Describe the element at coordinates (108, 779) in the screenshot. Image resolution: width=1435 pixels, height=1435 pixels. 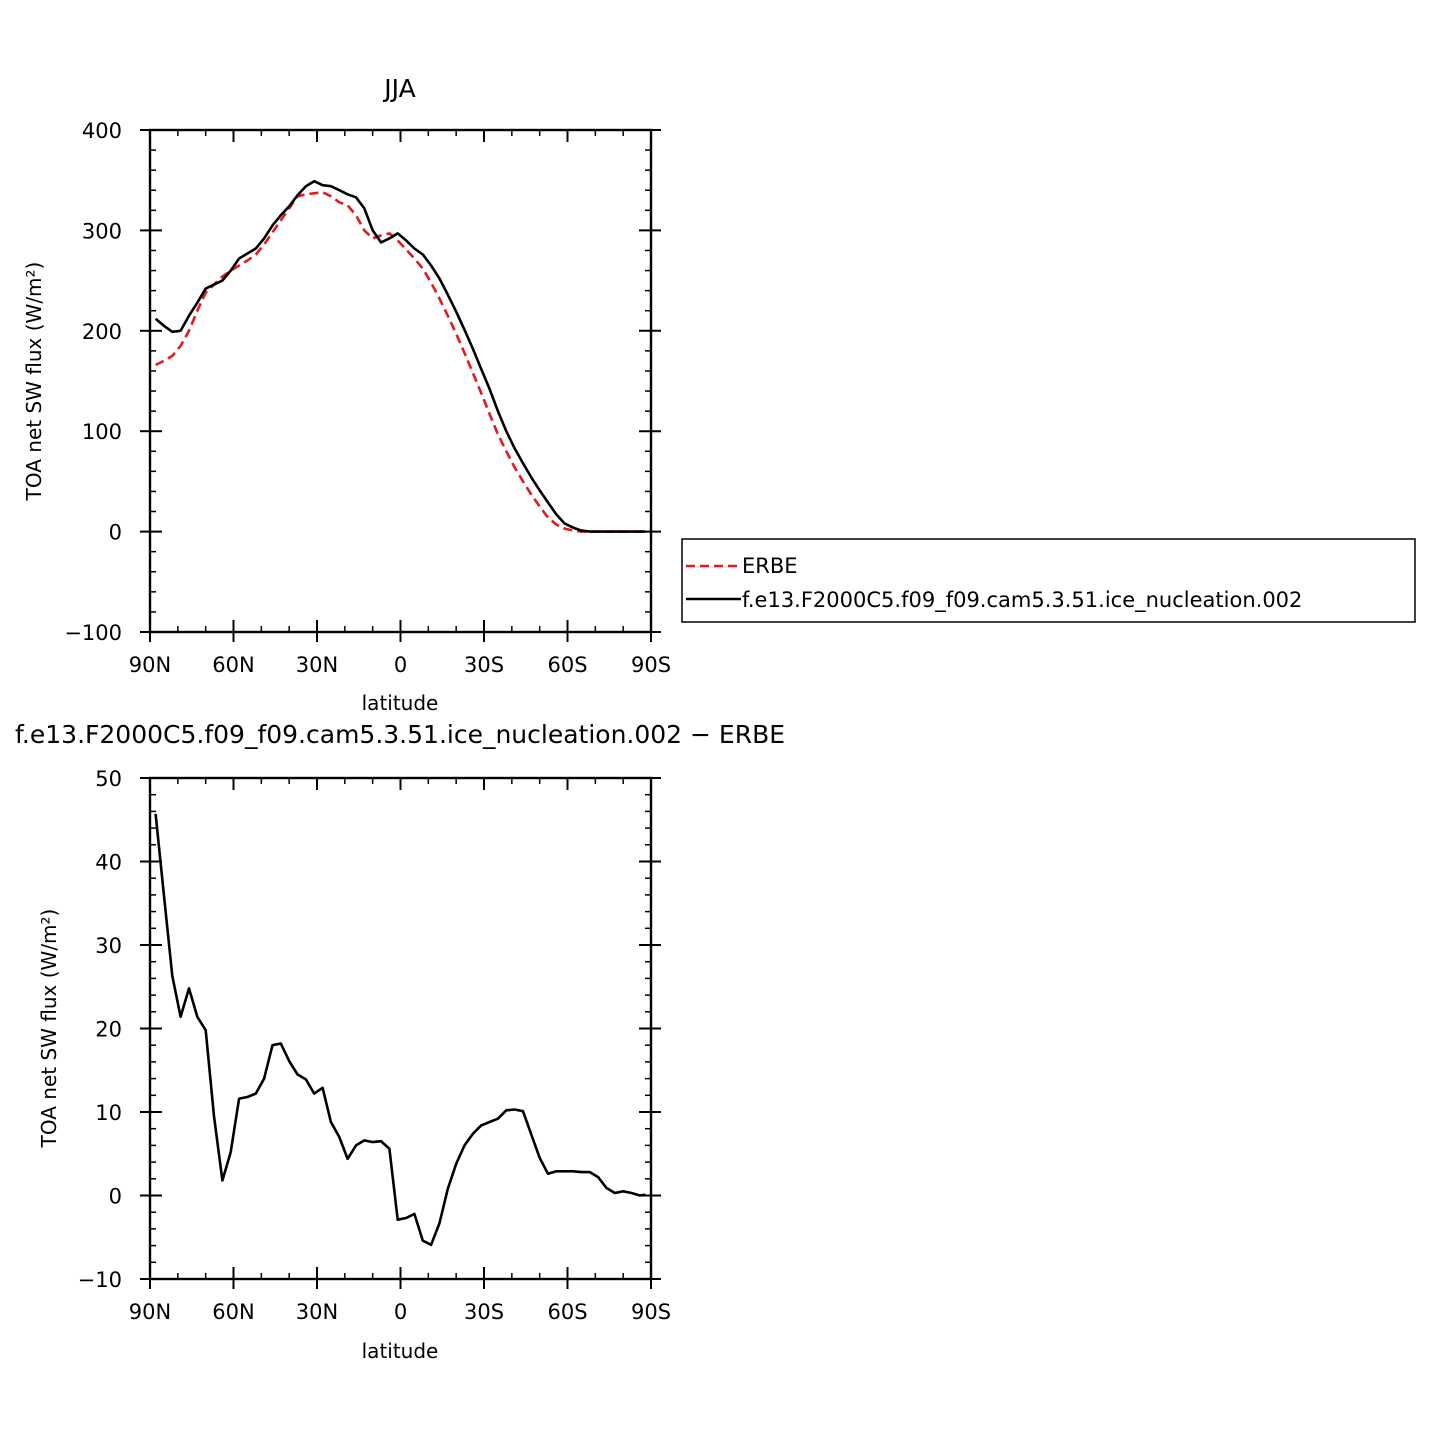
I see `y-tick-label: 50` at that location.